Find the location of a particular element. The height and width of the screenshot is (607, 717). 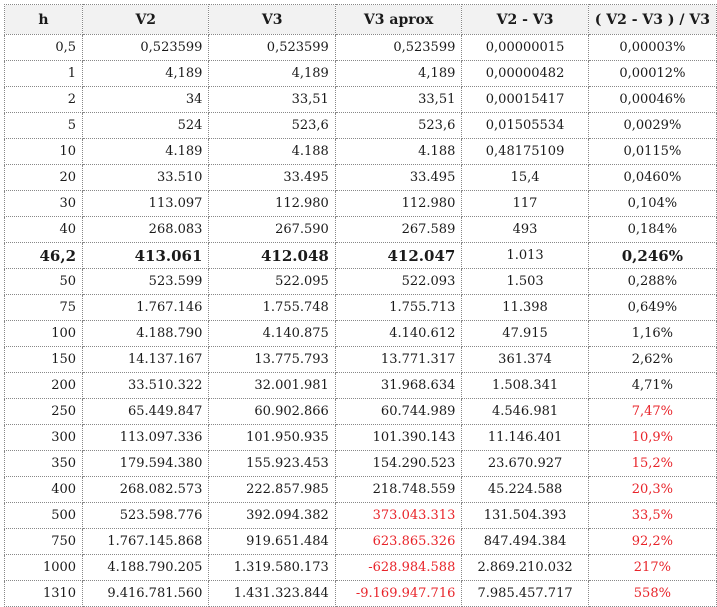

cell-v3-aprox: 4,189 is located at coordinates (398, 73).